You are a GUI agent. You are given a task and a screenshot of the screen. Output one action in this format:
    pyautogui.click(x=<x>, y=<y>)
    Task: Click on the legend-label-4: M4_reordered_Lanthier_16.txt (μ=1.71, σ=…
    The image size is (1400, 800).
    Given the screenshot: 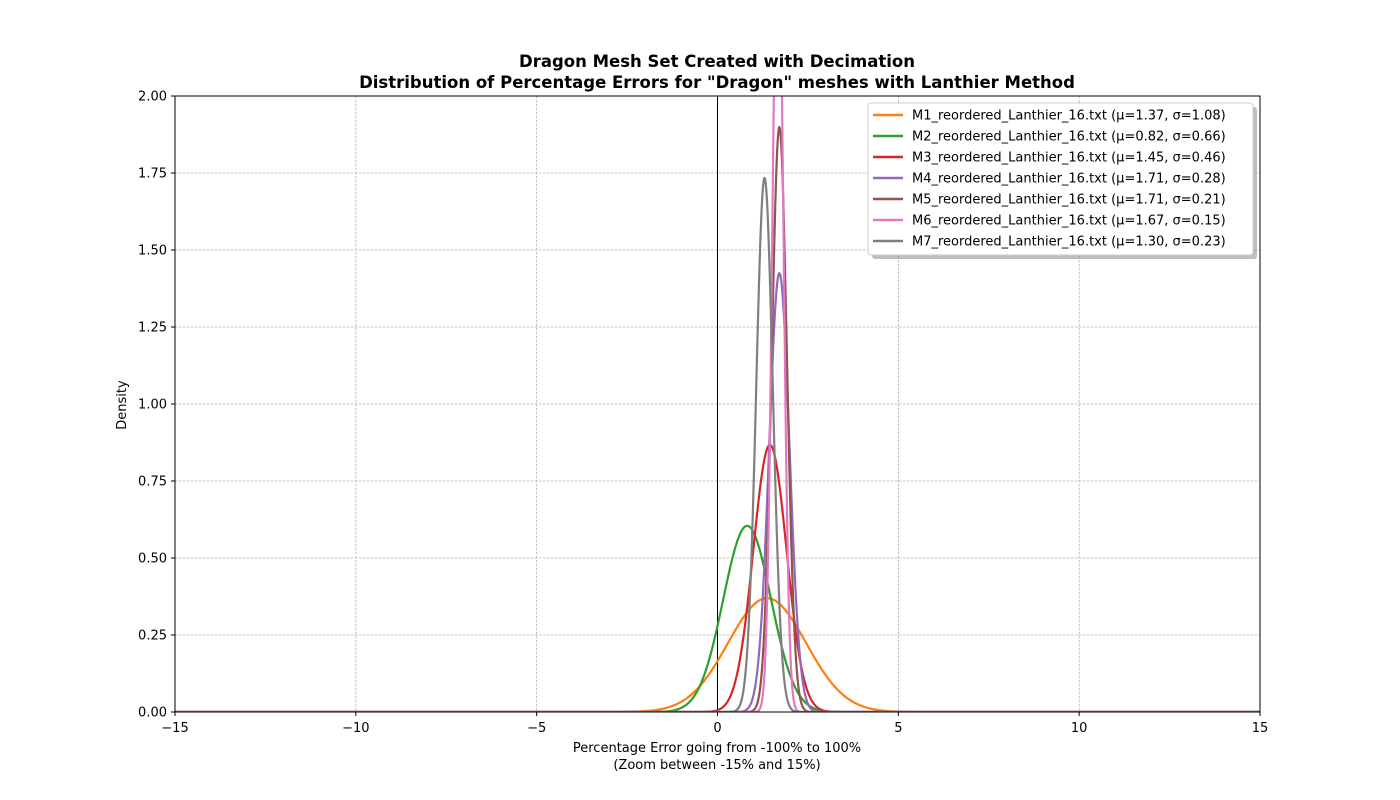 What is the action you would take?
    pyautogui.click(x=1069, y=179)
    